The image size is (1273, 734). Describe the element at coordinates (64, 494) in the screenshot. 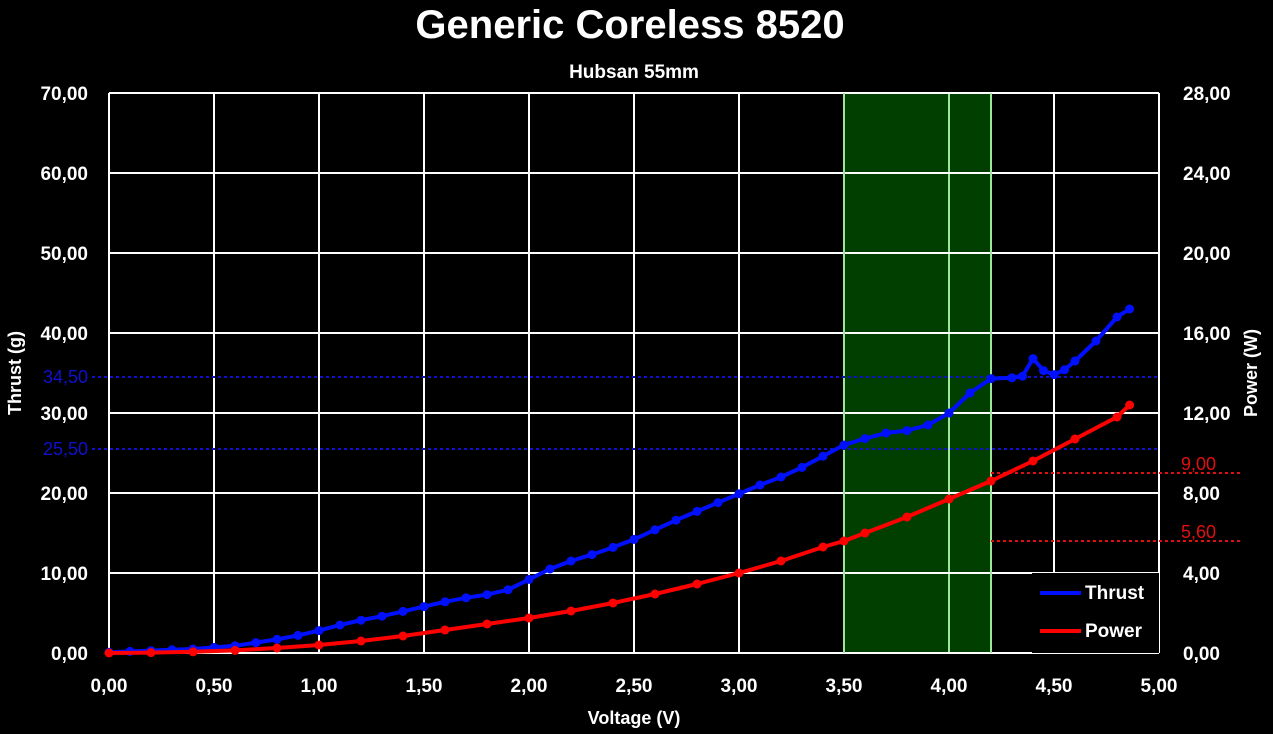

I see `y-tick-label: 20,00` at that location.